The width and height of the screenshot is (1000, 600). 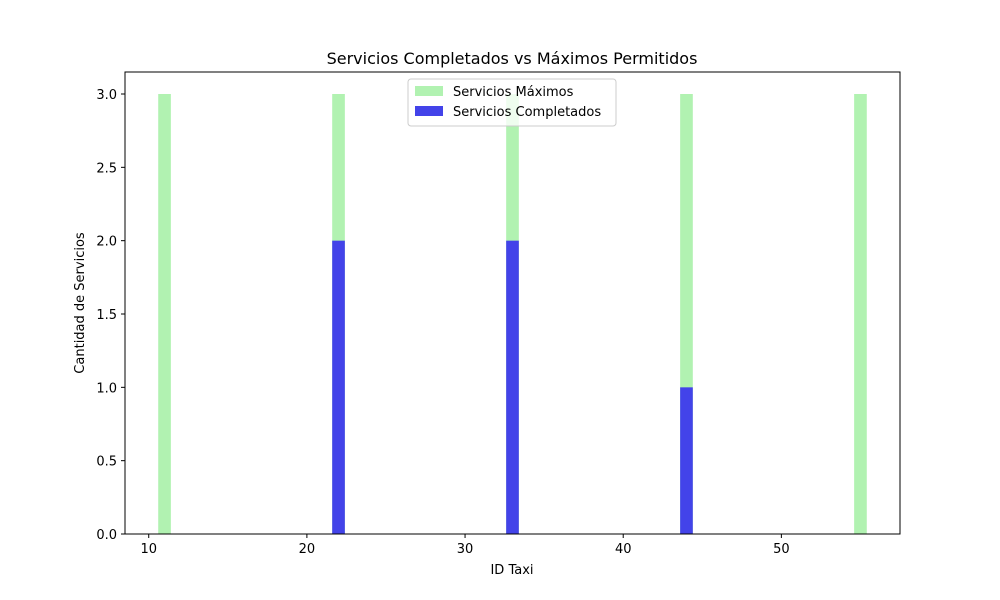 What do you see at coordinates (513, 92) in the screenshot?
I see `legend-label-max: Servicios Máximos` at bounding box center [513, 92].